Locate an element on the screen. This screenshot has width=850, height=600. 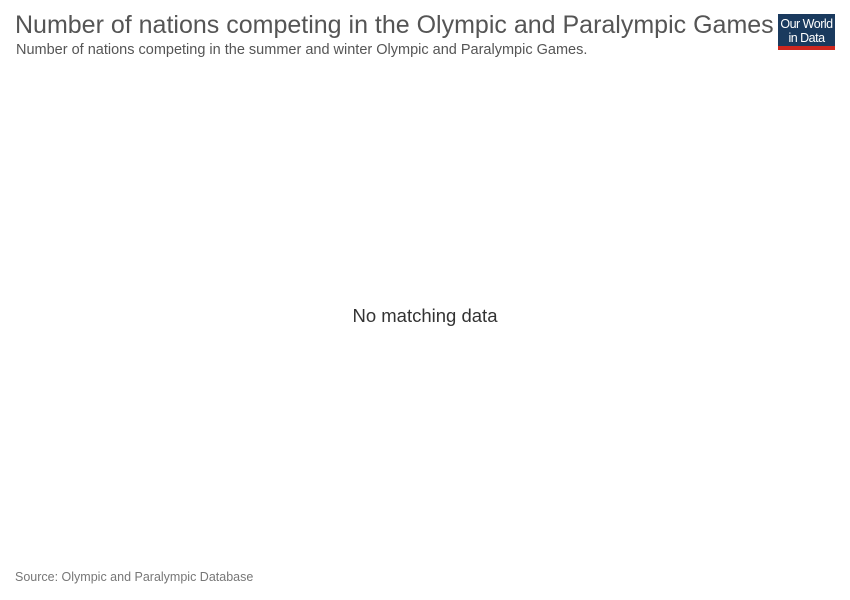
logo-line-2: in Data is located at coordinates (806, 38).